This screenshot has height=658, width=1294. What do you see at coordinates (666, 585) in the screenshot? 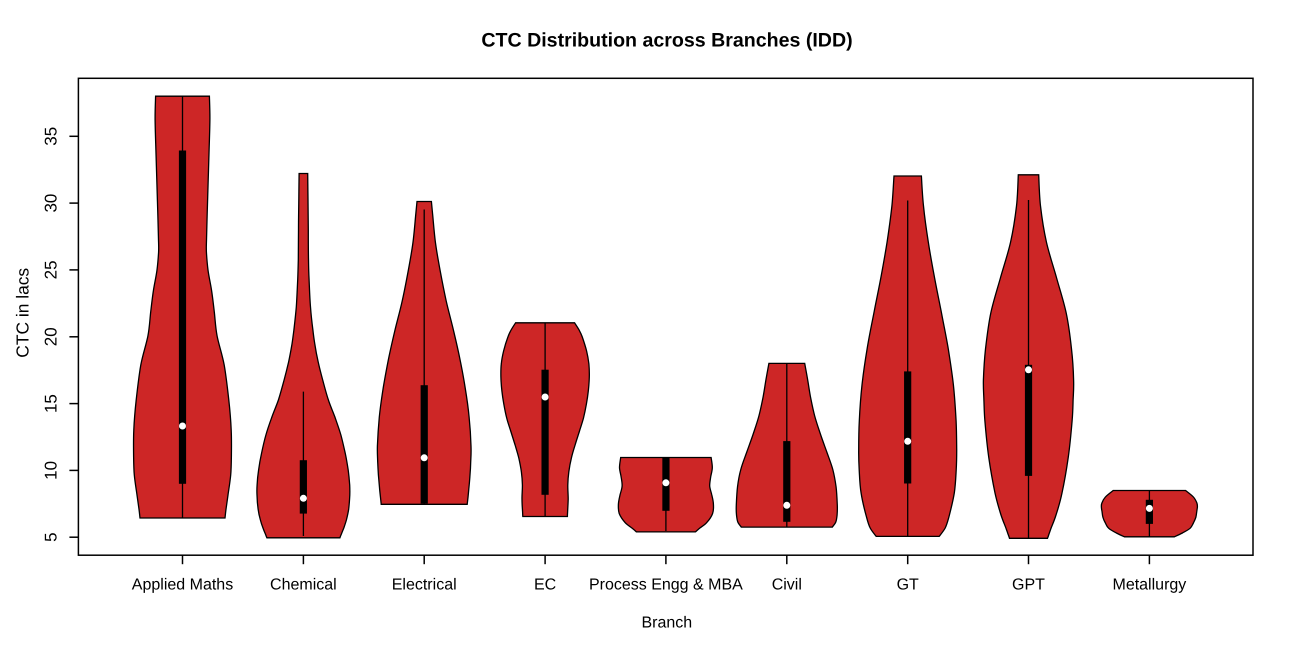
I see `svg-text: Process Engg & MBA` at bounding box center [666, 585].